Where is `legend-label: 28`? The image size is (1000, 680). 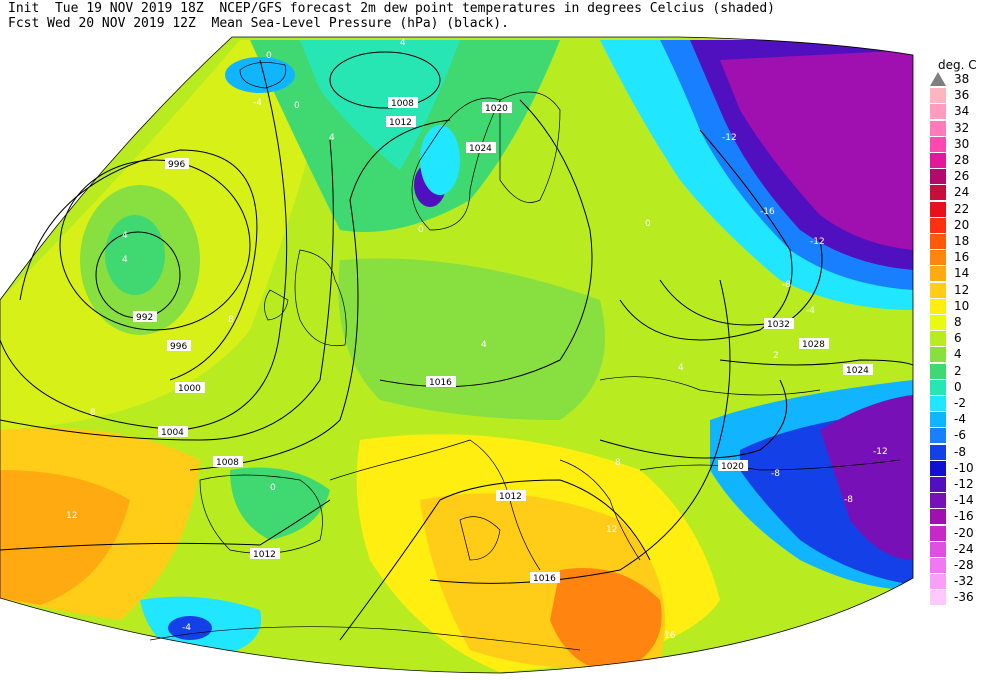 legend-label: 28 is located at coordinates (962, 160).